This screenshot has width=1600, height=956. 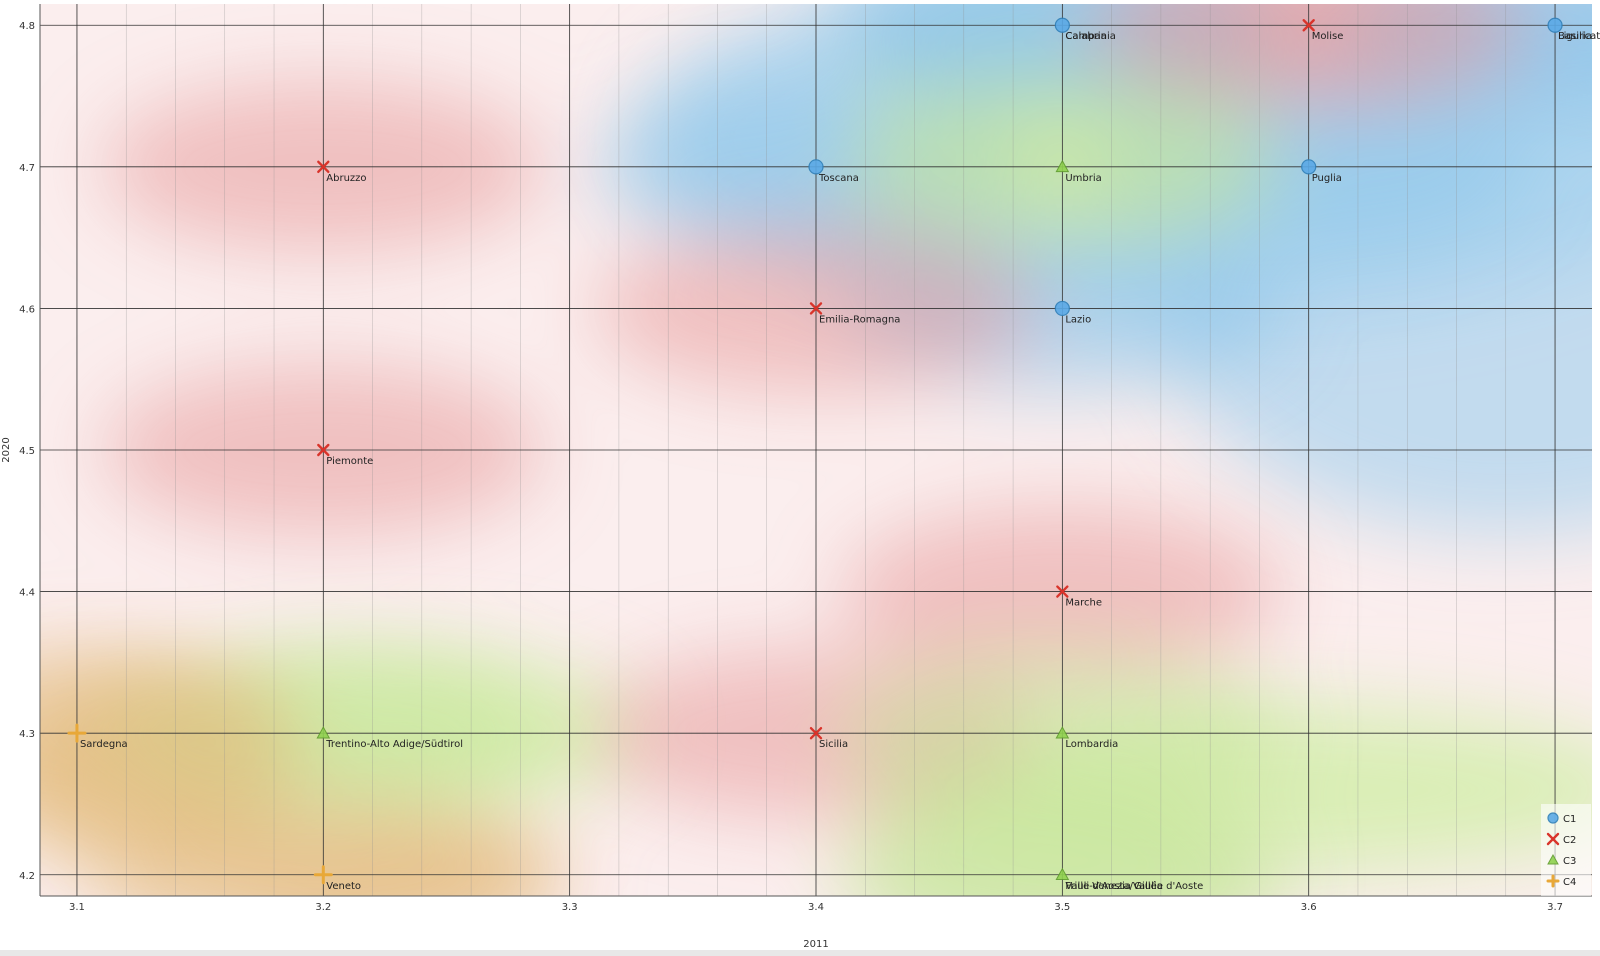 I want to click on legend: C1 C2 C3 C4, so click(x=1566, y=850).